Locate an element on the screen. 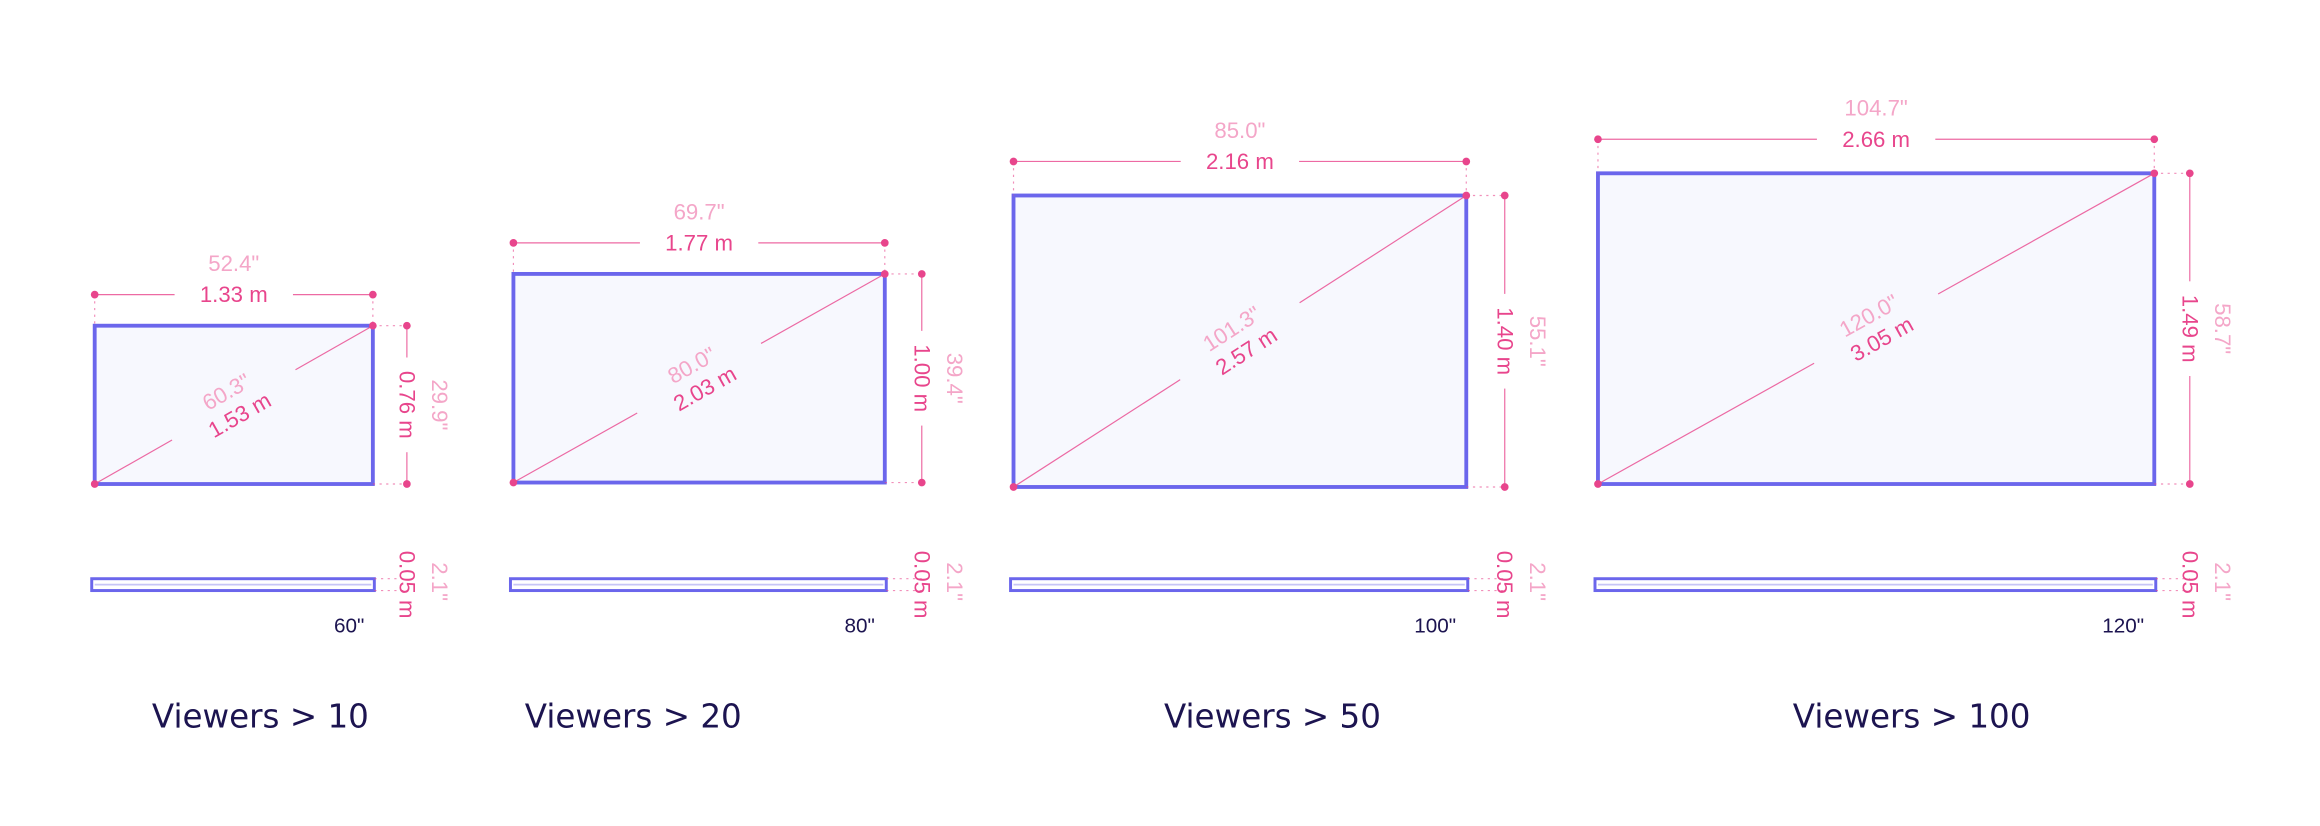  width-meters-label: 1.33 m is located at coordinates (234, 294).